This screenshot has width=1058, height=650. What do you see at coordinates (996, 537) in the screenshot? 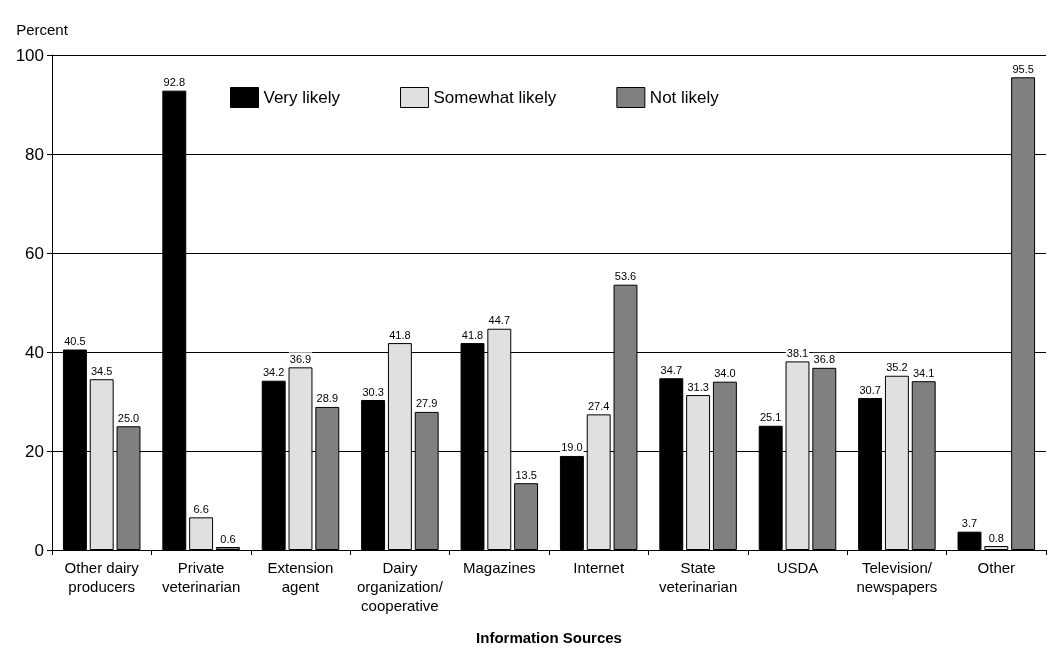
I see `data-label: 0.8` at bounding box center [996, 537].